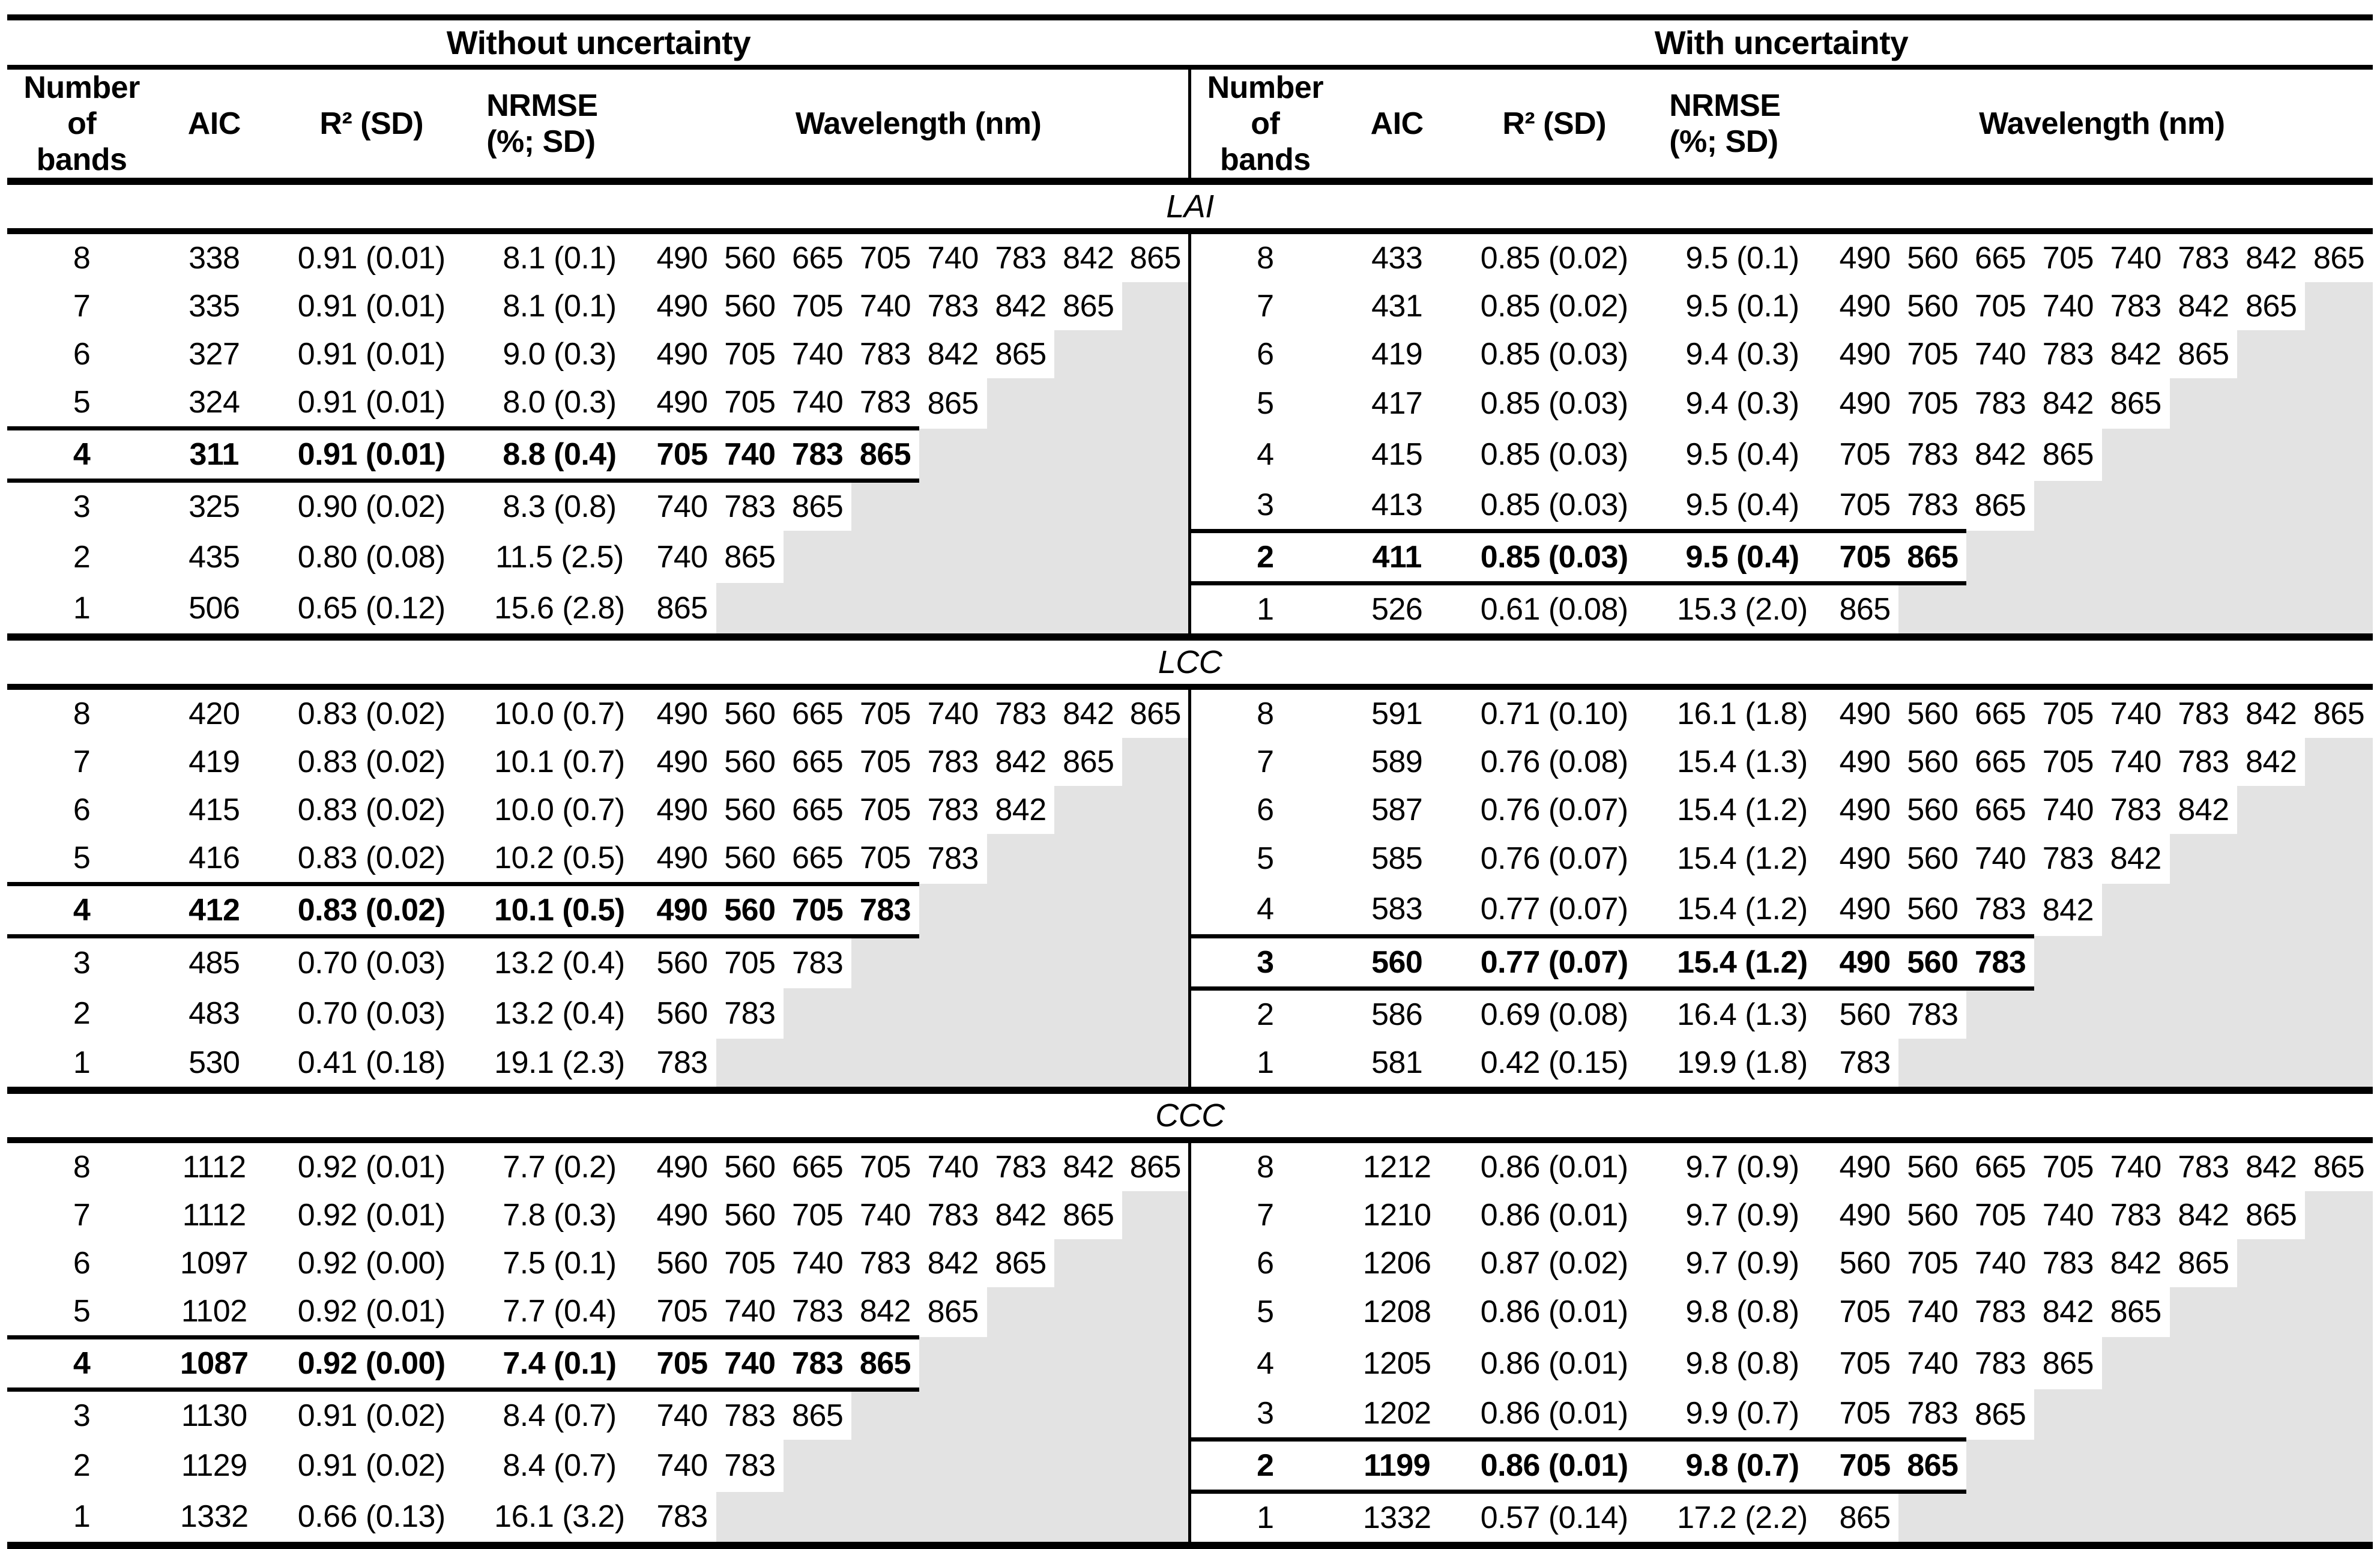  Describe the element at coordinates (372, 126) in the screenshot. I see `col-header-r2-left: R² (SD)` at that location.